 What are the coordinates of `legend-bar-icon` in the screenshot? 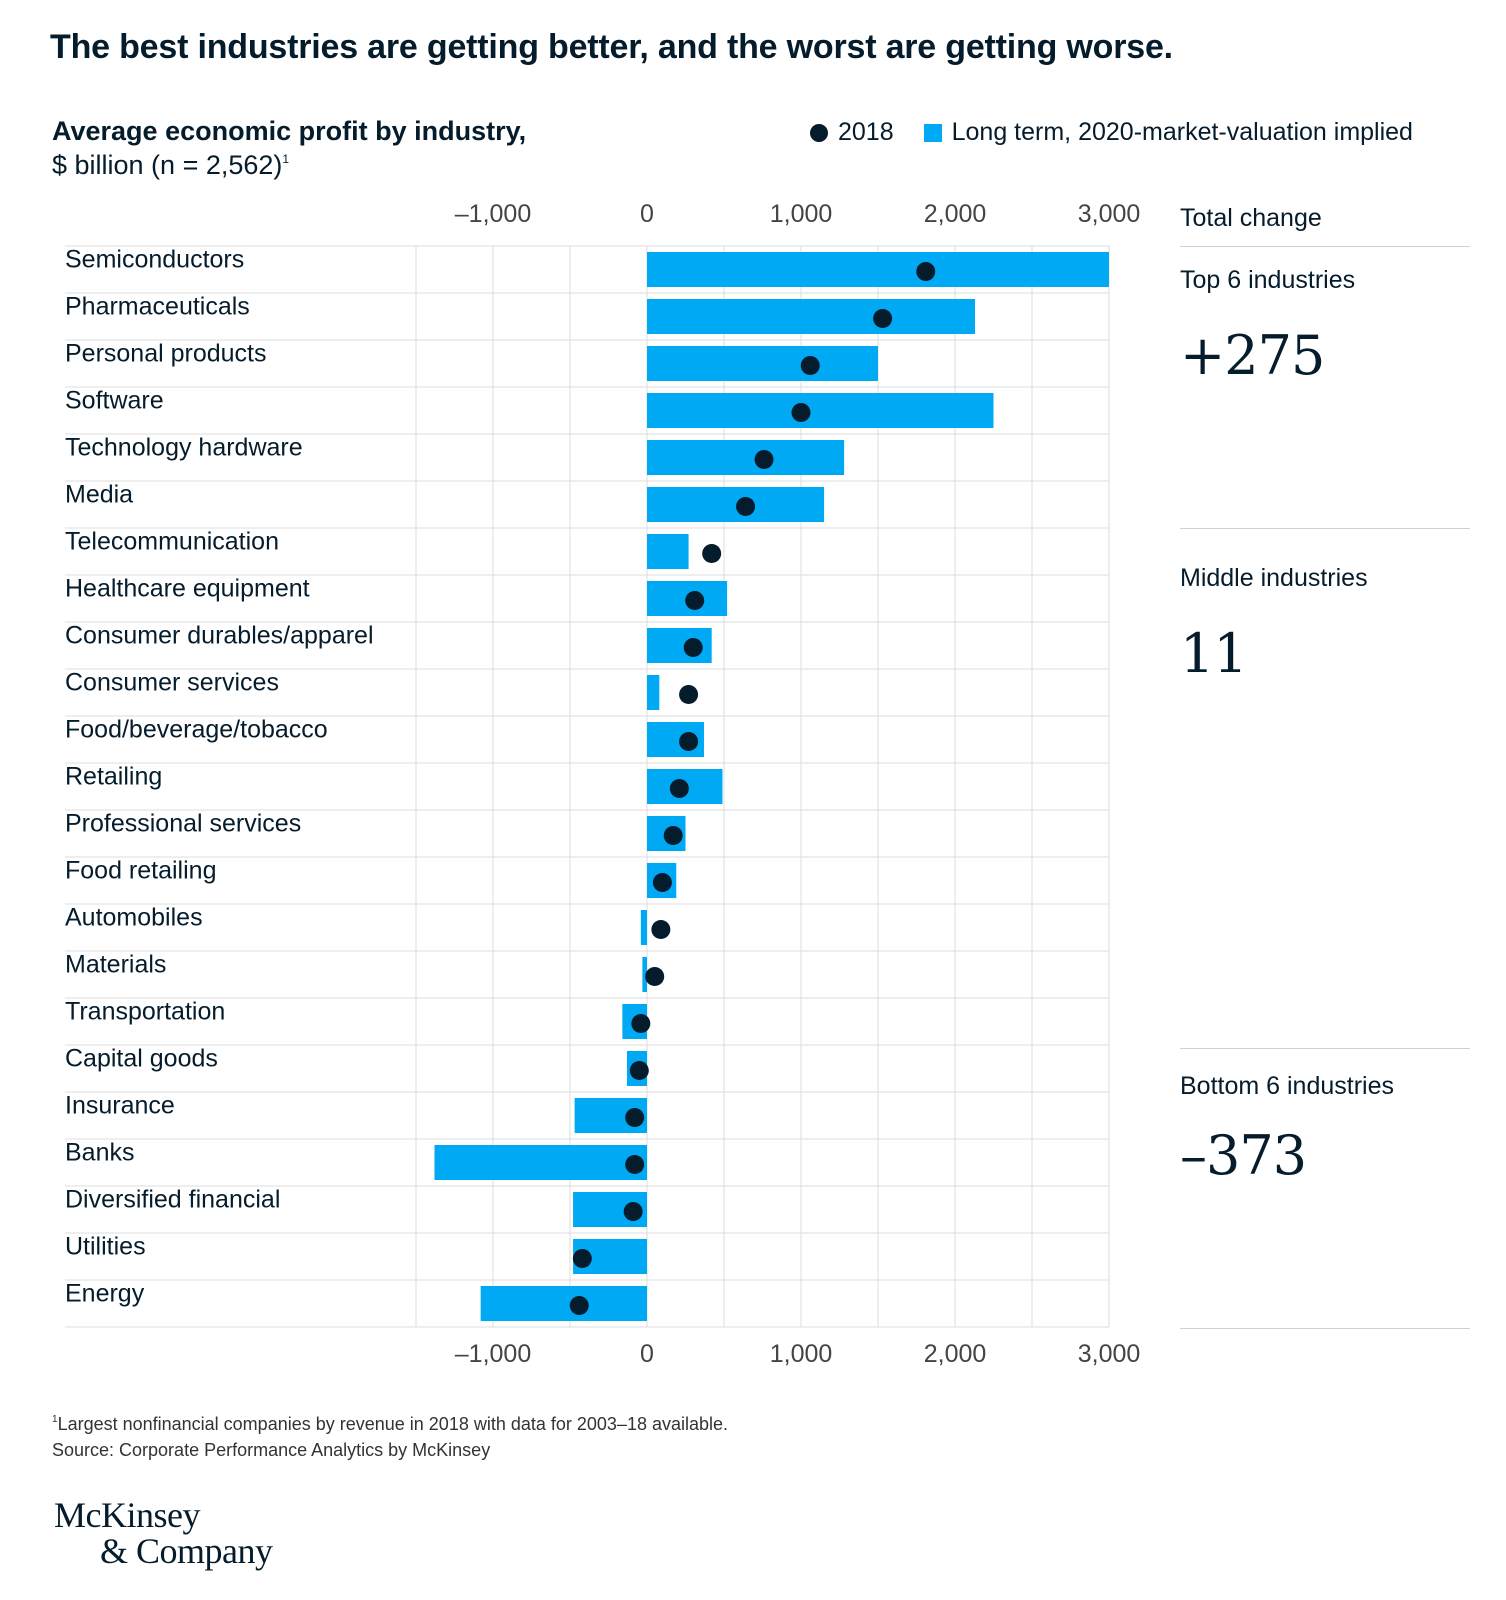 It's located at (932, 132).